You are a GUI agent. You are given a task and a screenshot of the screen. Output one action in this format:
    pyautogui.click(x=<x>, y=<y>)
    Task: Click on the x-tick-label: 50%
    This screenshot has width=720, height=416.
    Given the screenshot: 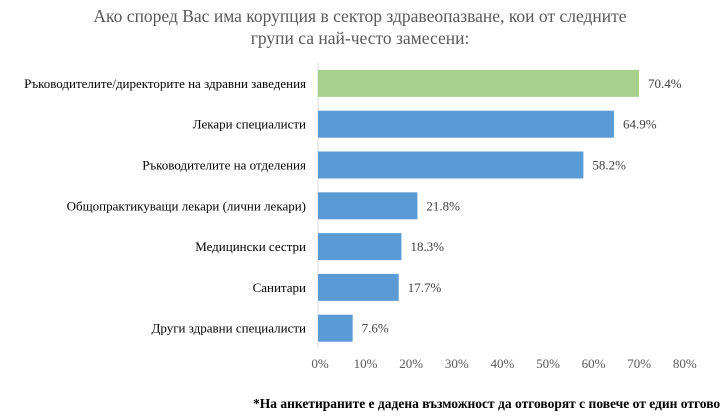 What is the action you would take?
    pyautogui.click(x=548, y=363)
    